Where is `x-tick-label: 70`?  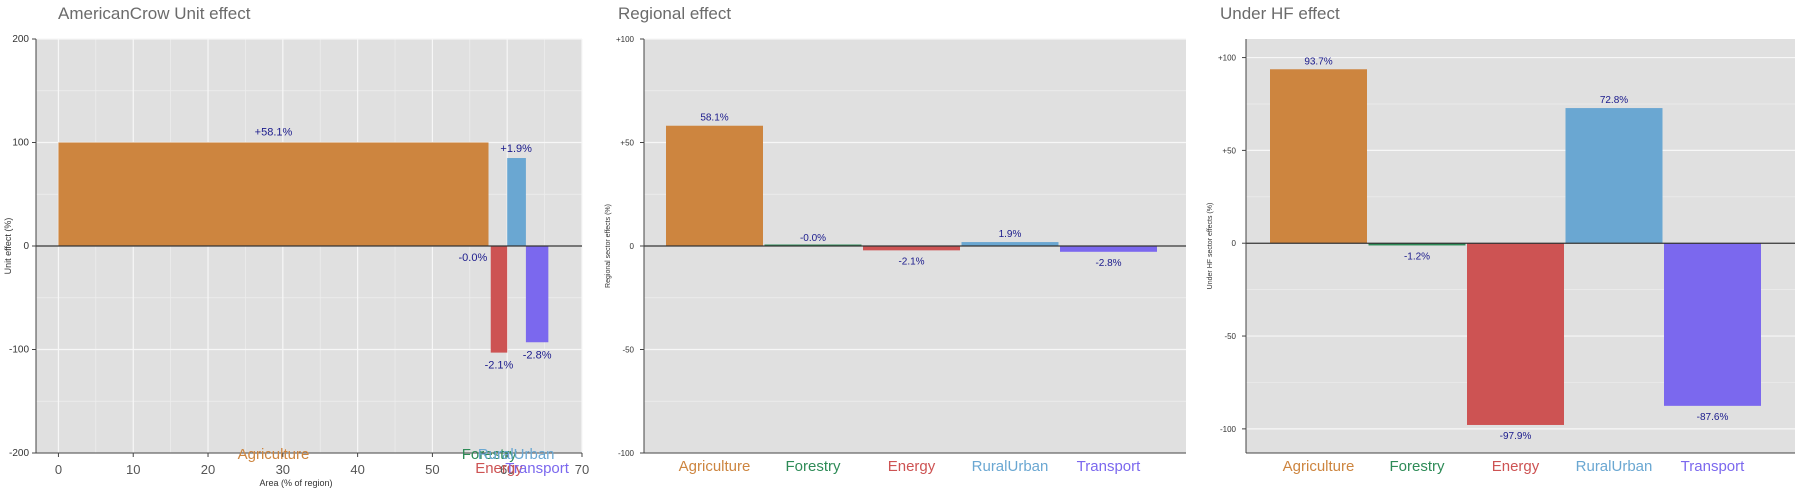 x-tick-label: 70 is located at coordinates (582, 469).